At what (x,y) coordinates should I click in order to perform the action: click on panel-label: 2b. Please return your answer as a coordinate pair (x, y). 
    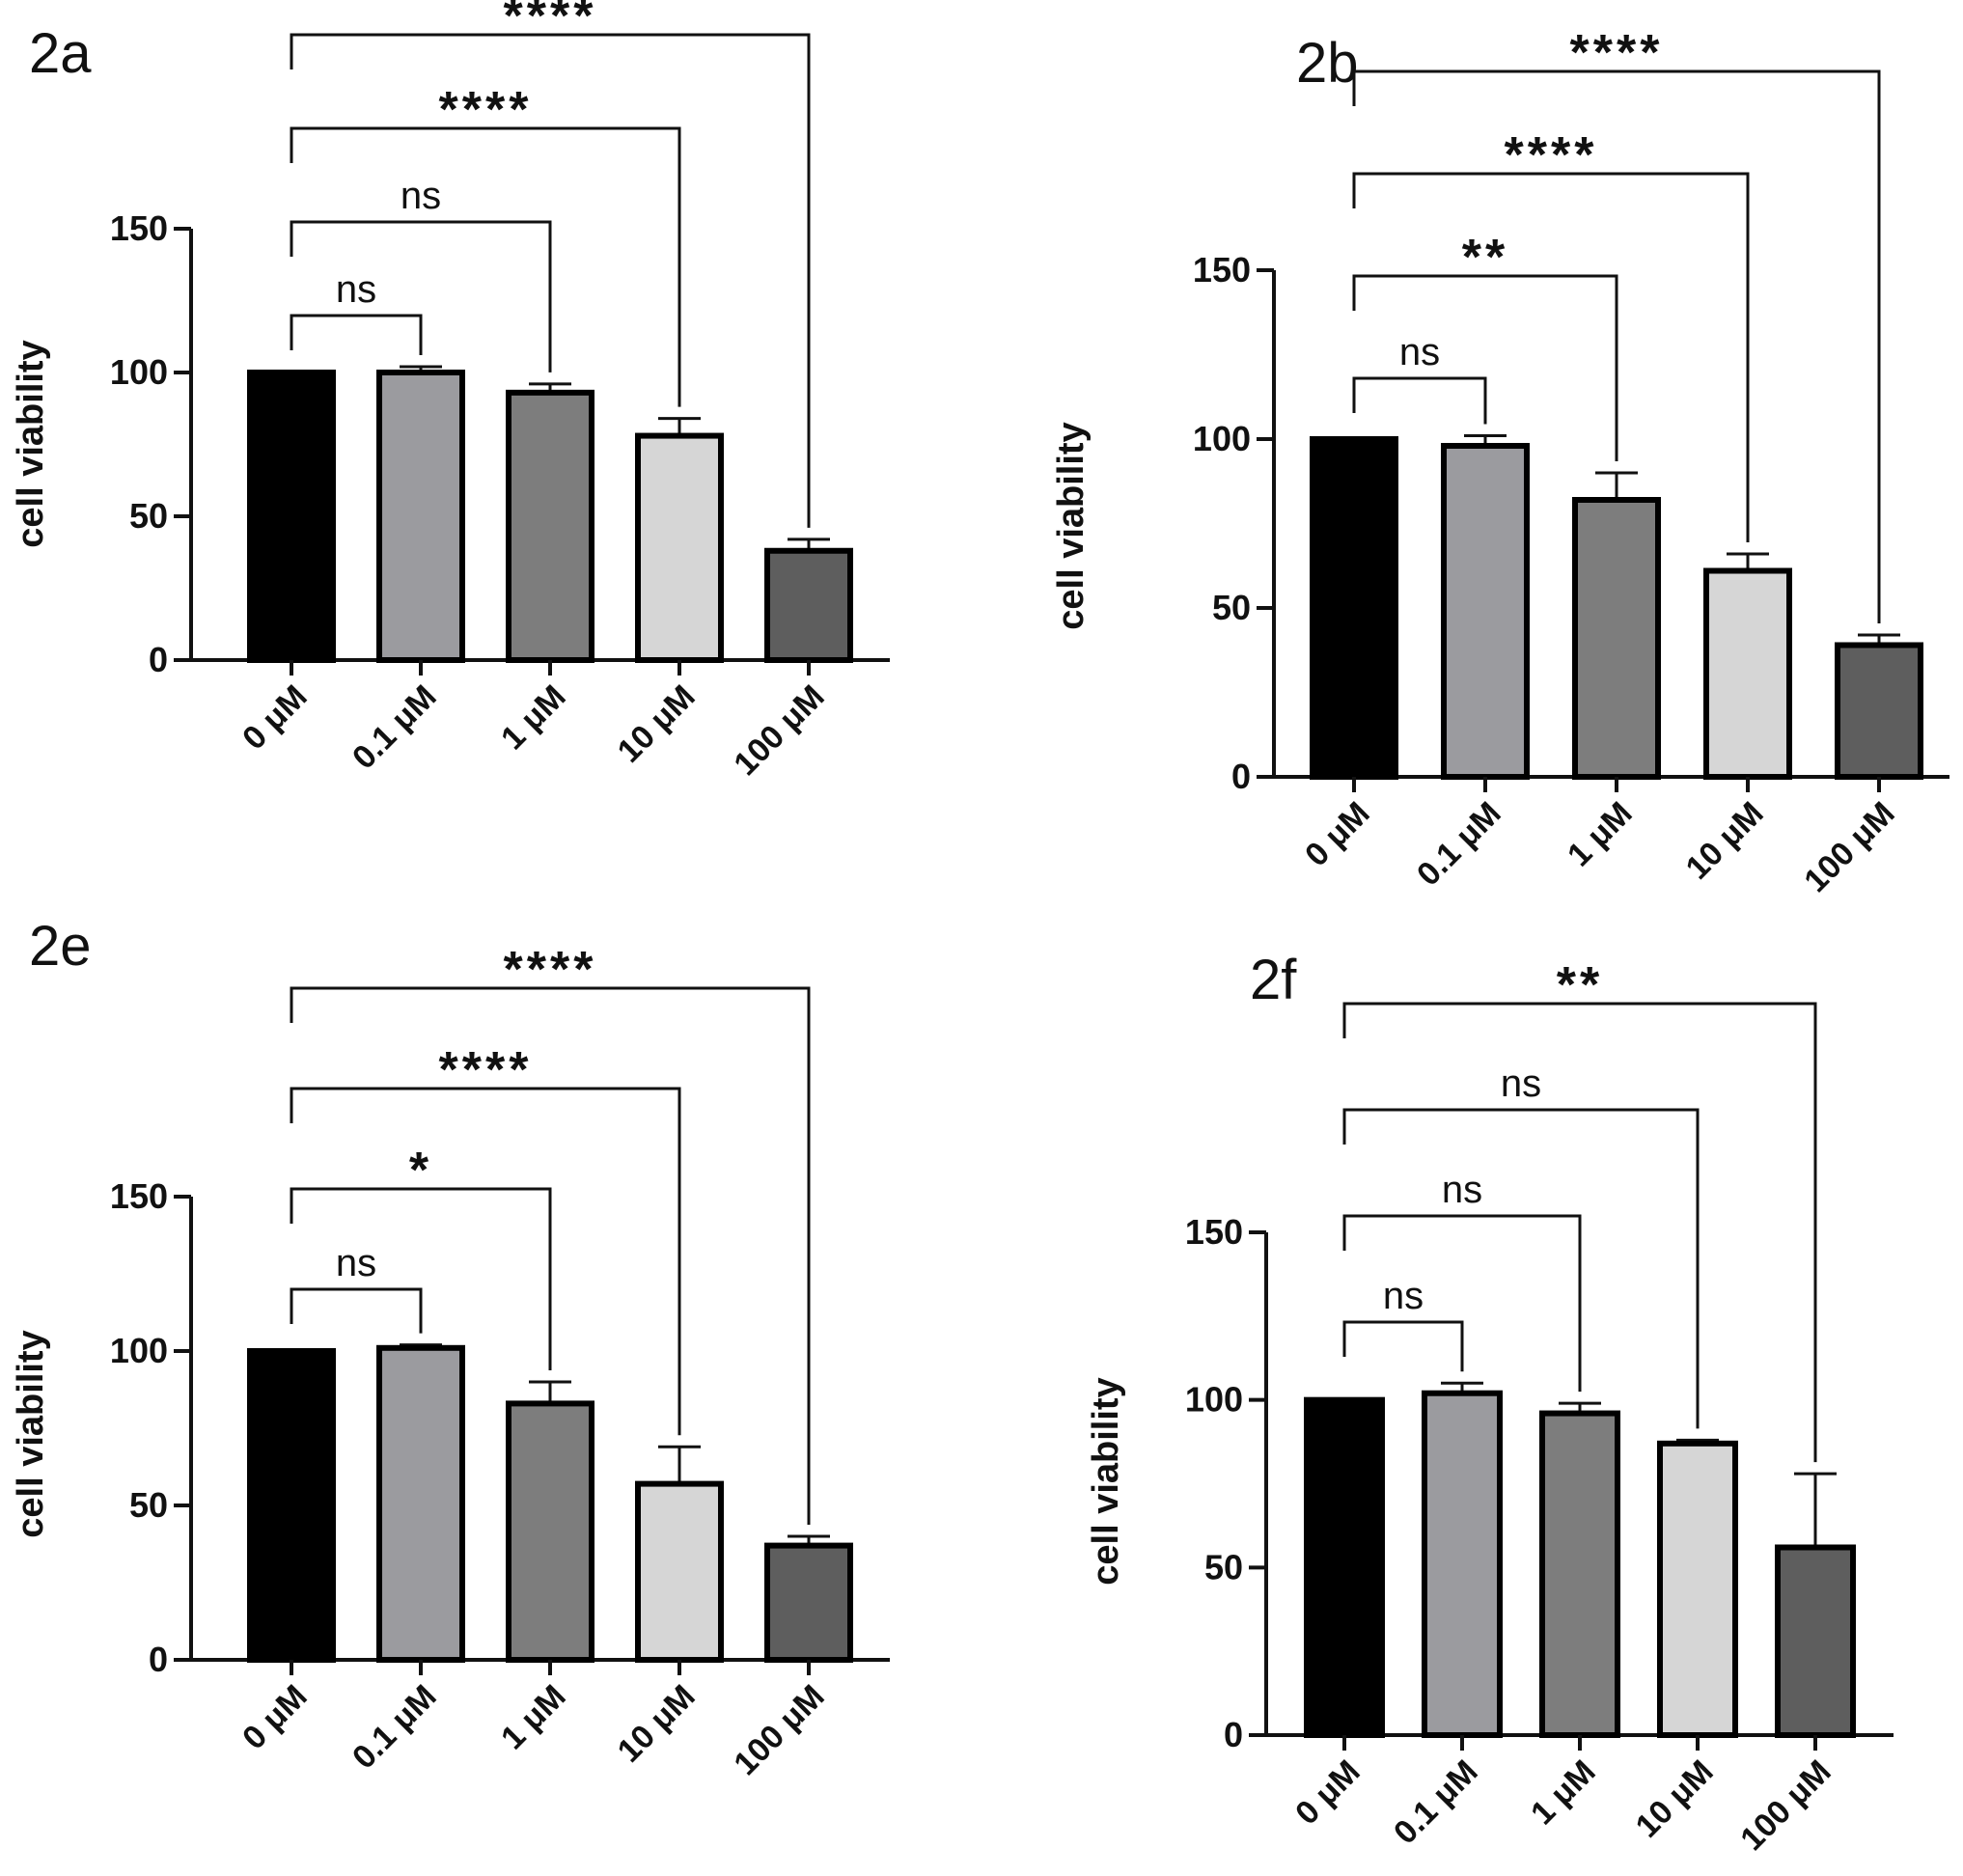
    Looking at the image, I should click on (1327, 63).